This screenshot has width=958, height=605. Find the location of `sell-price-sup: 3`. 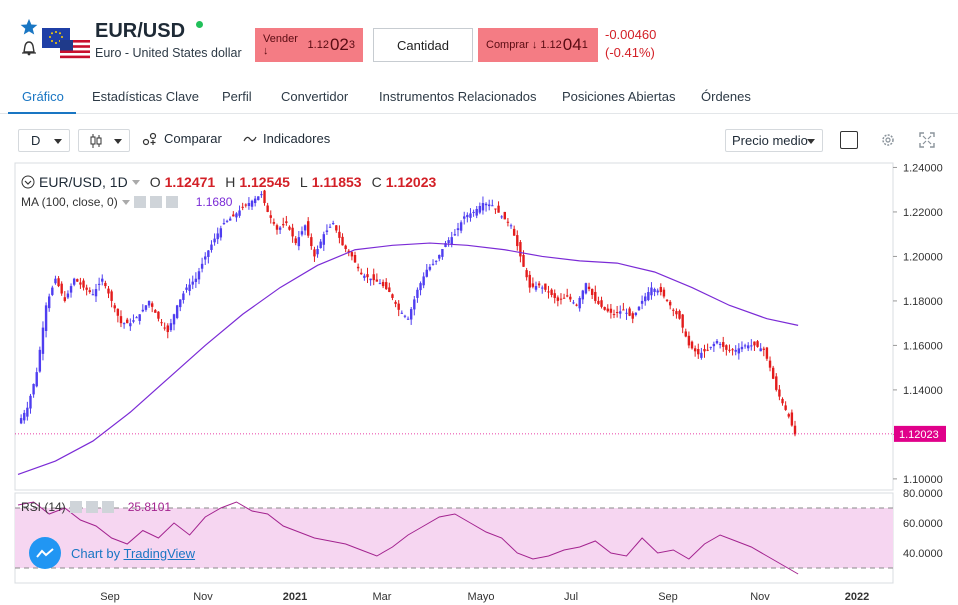

sell-price-sup: 3 is located at coordinates (351, 45).